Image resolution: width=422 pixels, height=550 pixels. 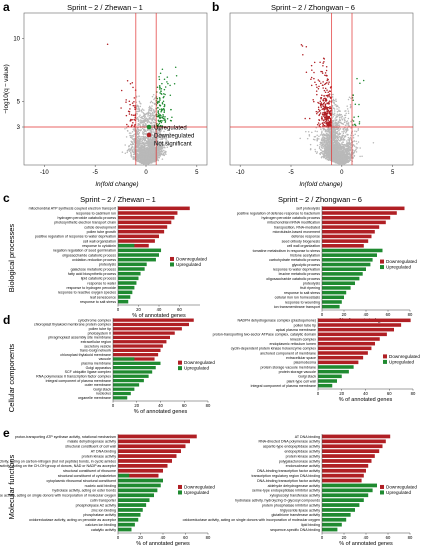 I want to click on volcano-x-tick-label: -5, so click(x=95, y=173).